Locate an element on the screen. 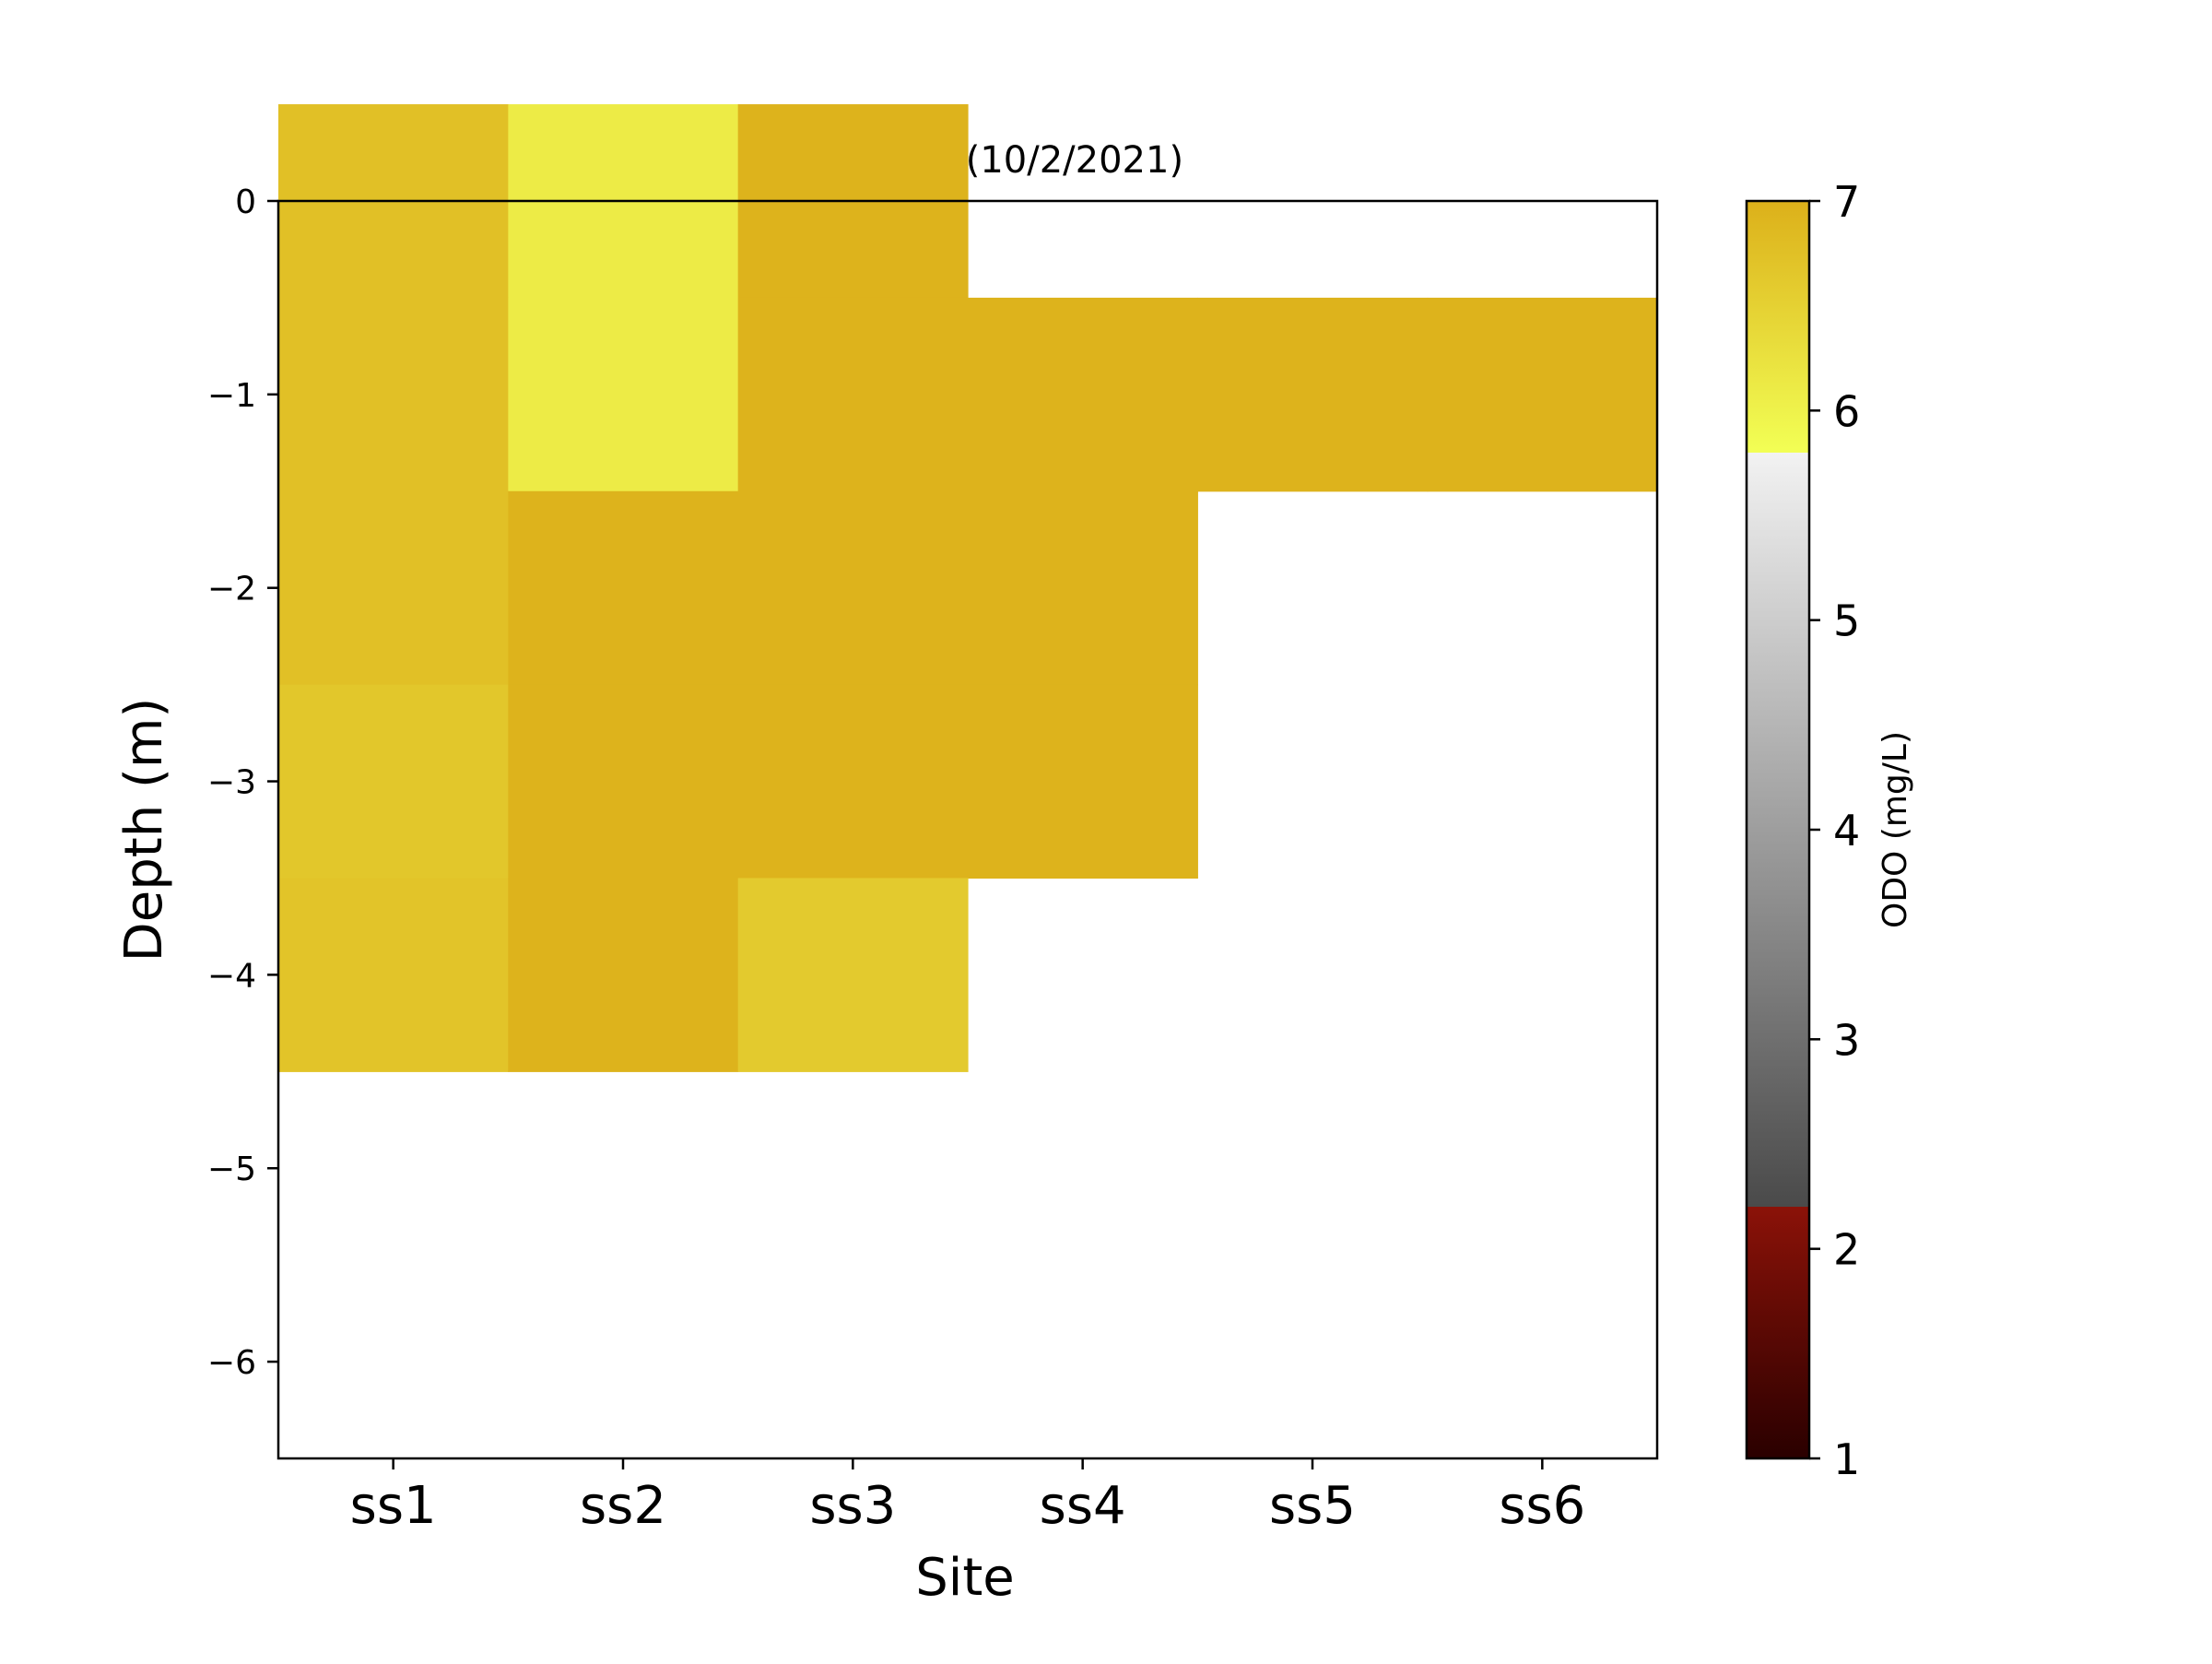  colorbar-tick-label: 7 is located at coordinates (1846, 202).